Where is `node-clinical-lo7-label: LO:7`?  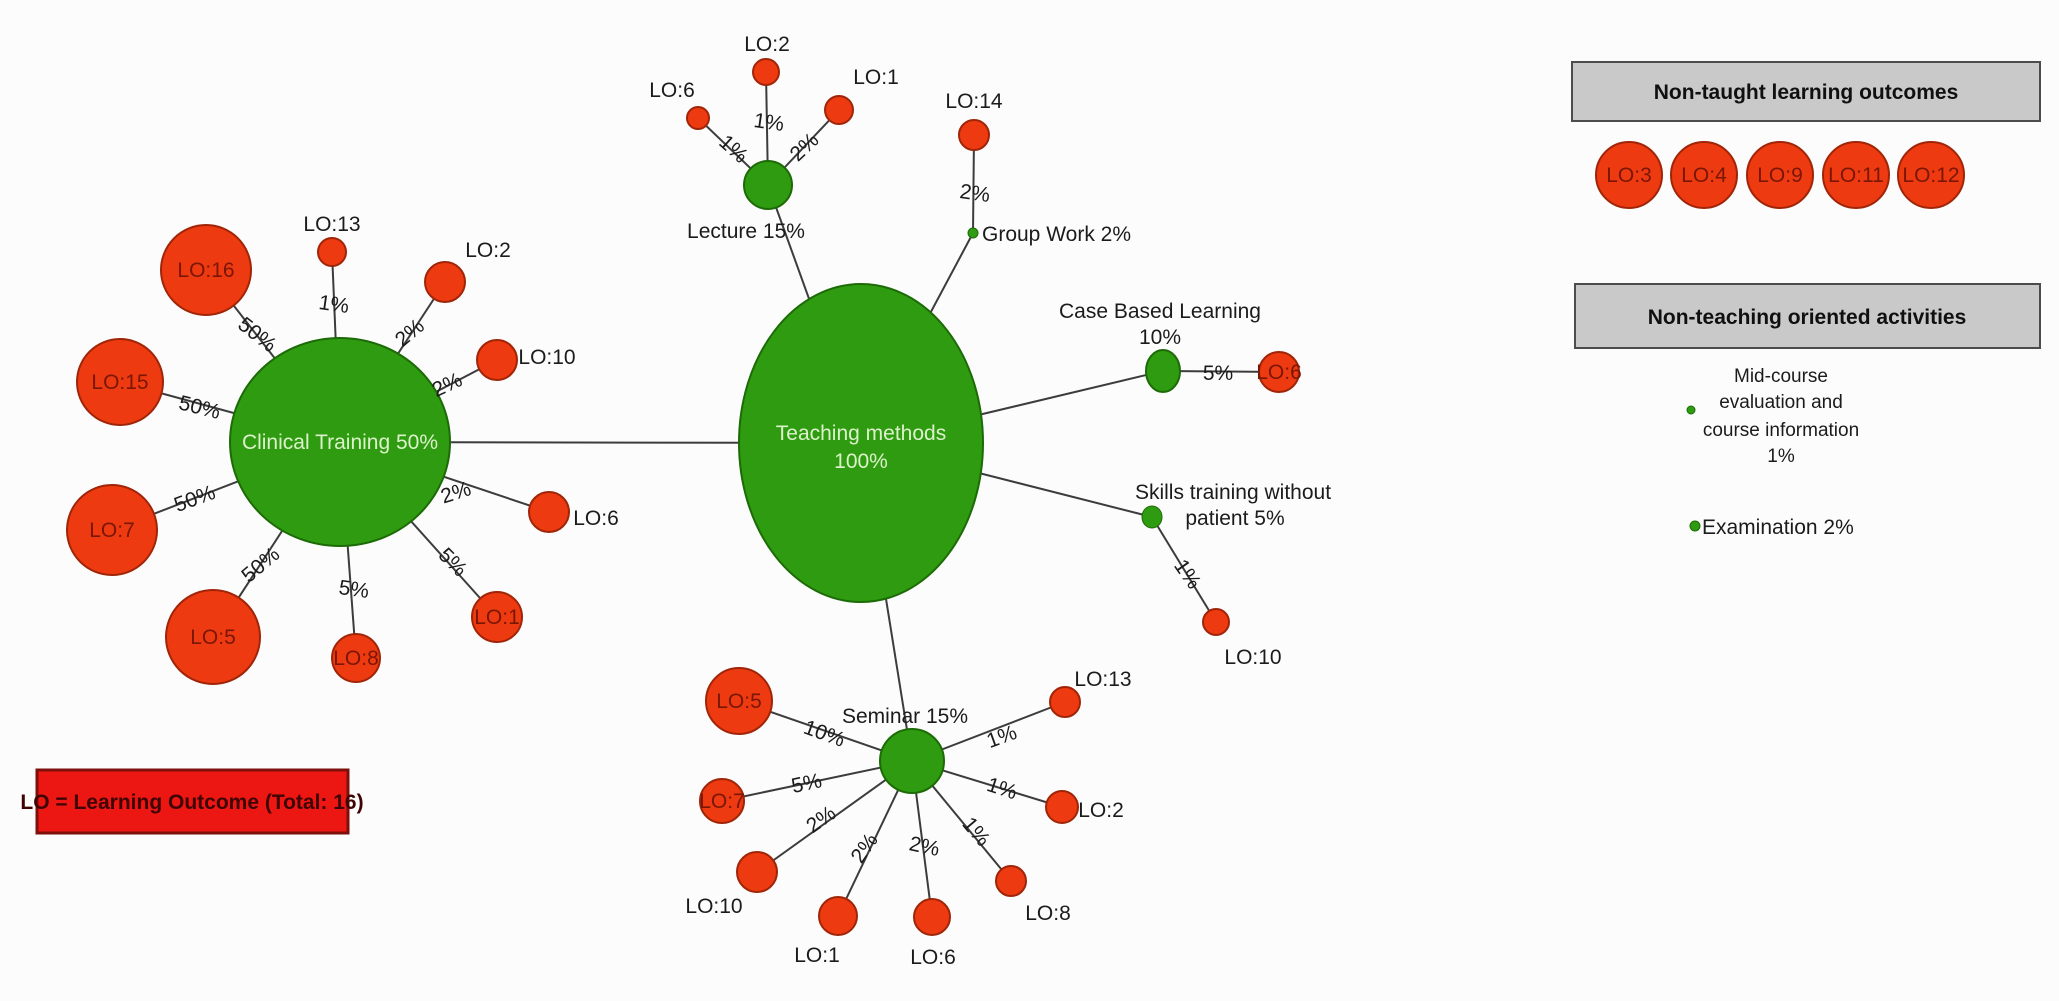
node-clinical-lo7-label: LO:7 is located at coordinates (112, 530).